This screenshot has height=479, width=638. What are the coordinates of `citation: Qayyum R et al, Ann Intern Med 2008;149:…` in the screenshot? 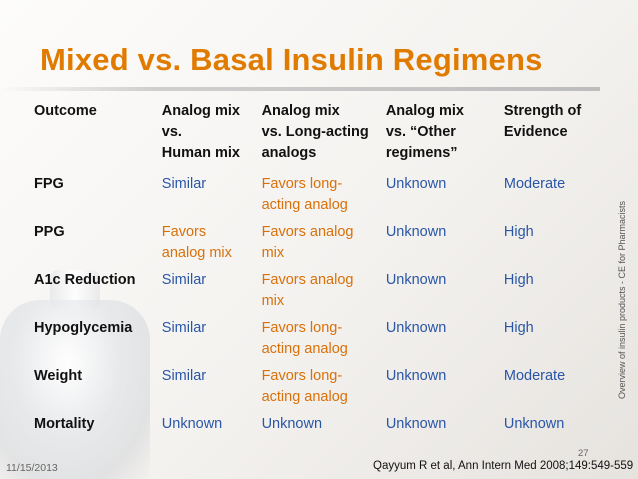 It's located at (503, 466).